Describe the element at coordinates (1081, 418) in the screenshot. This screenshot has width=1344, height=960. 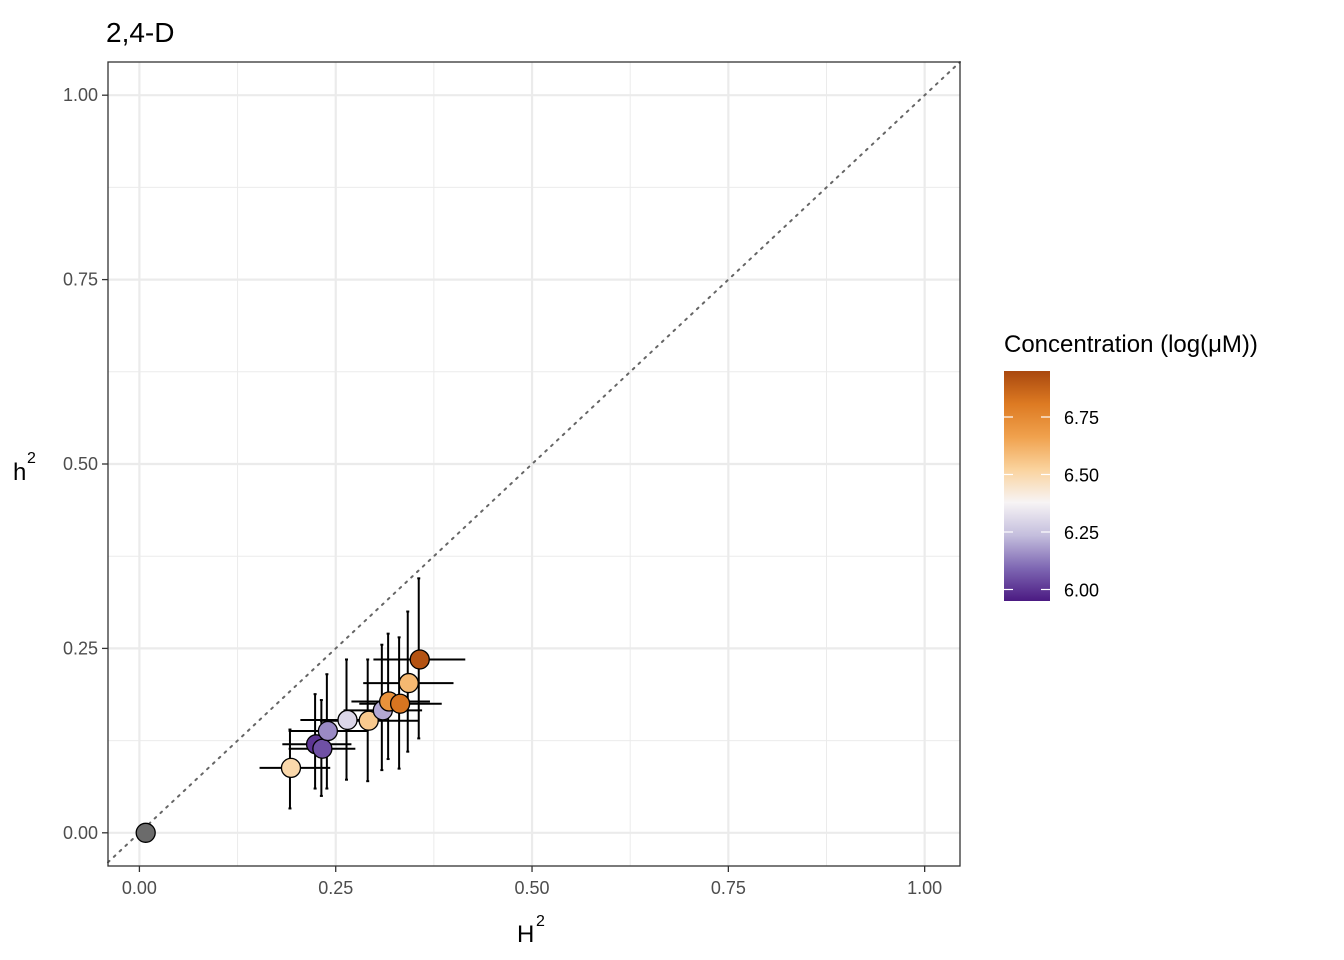
I see `colorbar-tick-label: 6.75` at that location.